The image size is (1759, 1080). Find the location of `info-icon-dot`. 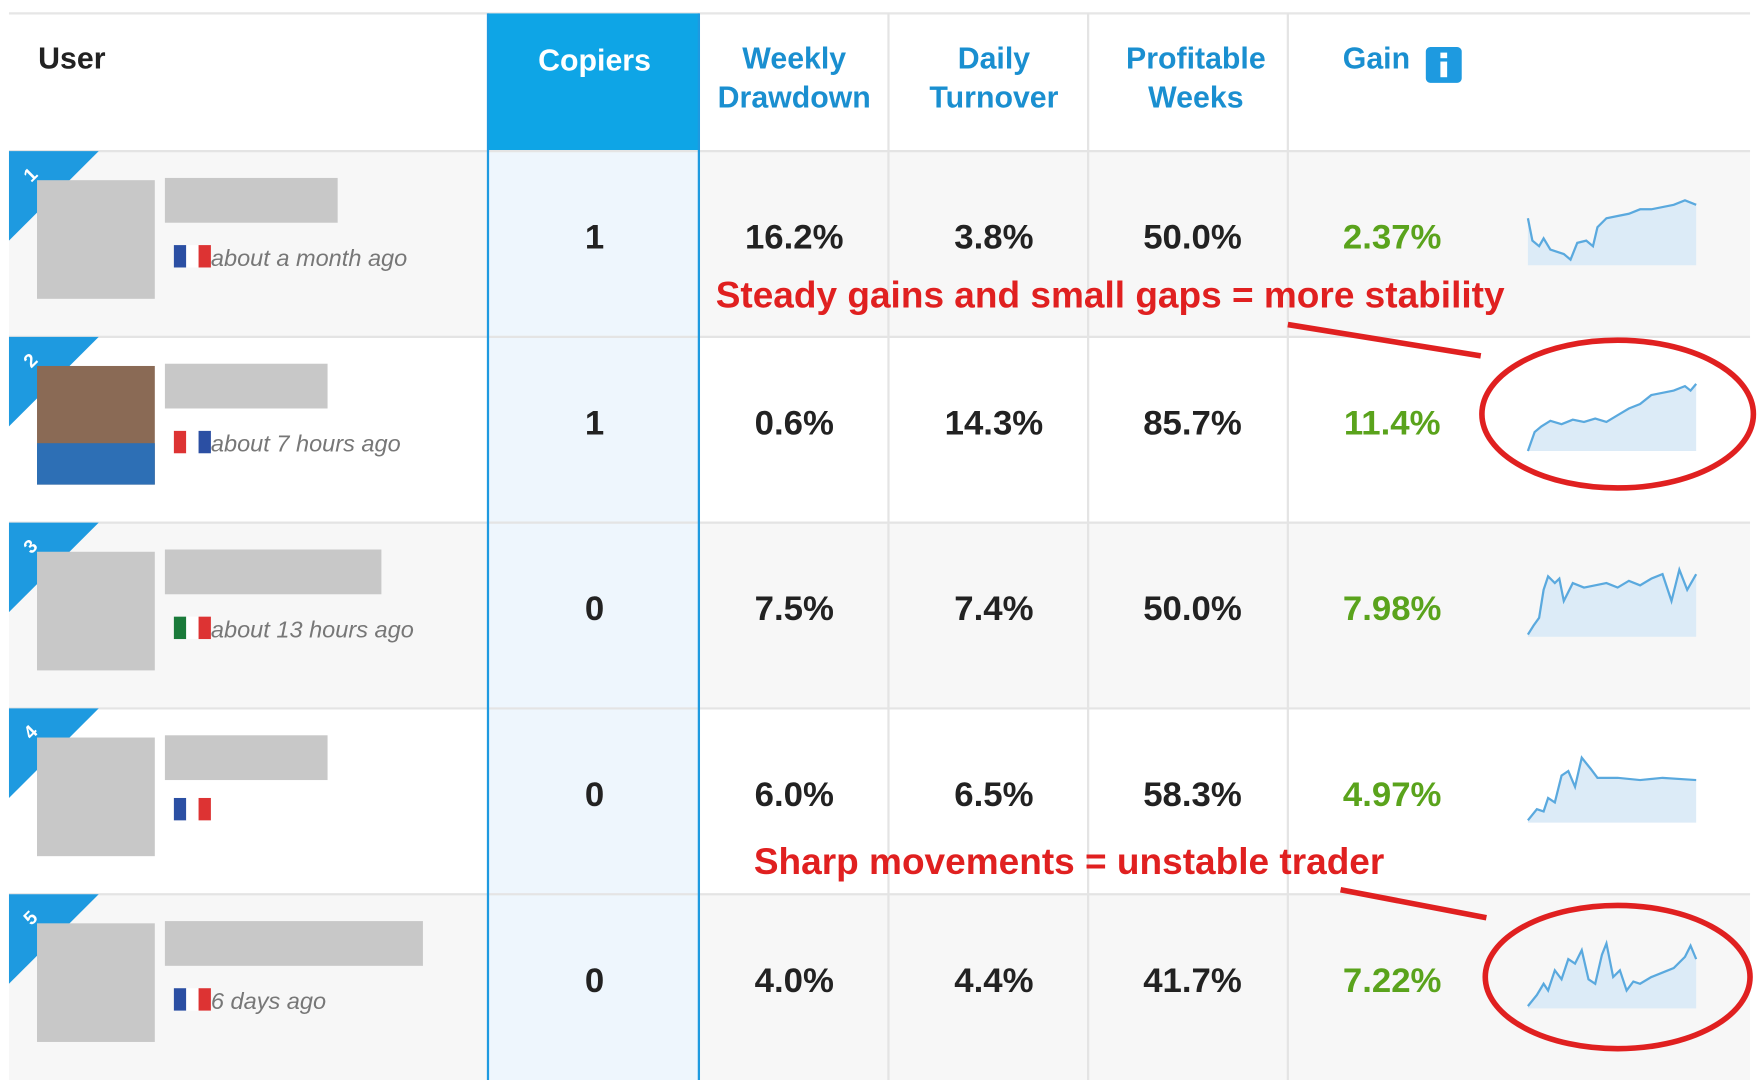

info-icon-dot is located at coordinates (1444, 55).